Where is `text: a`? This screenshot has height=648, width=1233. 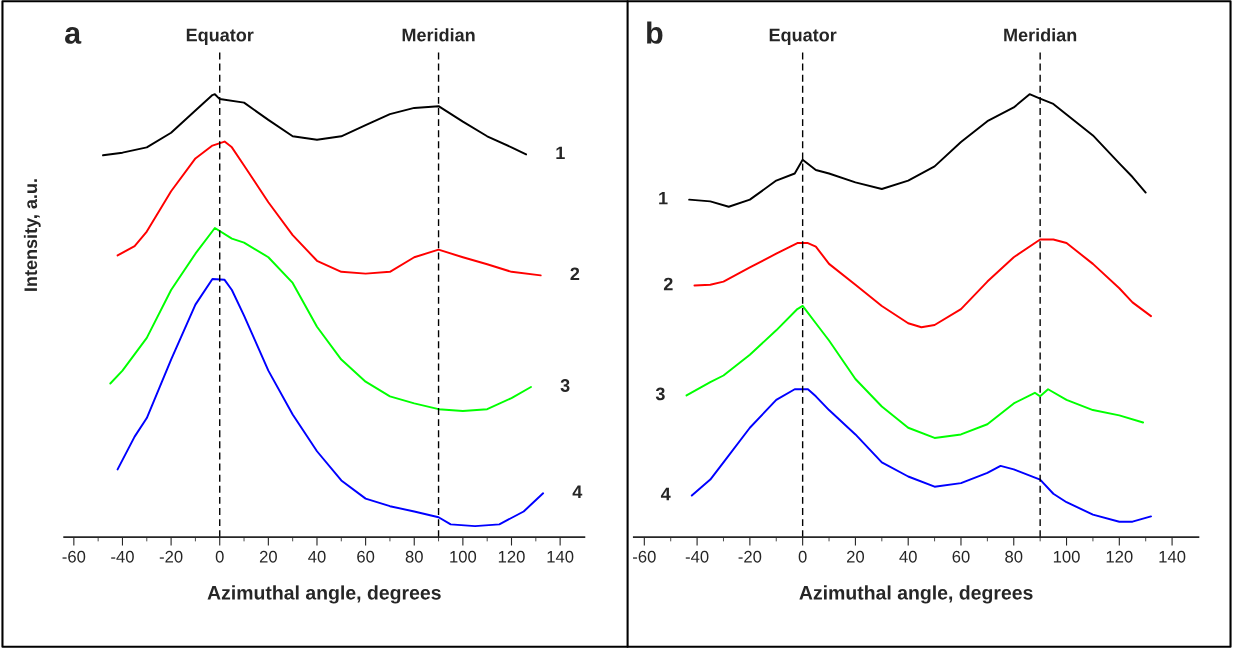 text: a is located at coordinates (73, 35).